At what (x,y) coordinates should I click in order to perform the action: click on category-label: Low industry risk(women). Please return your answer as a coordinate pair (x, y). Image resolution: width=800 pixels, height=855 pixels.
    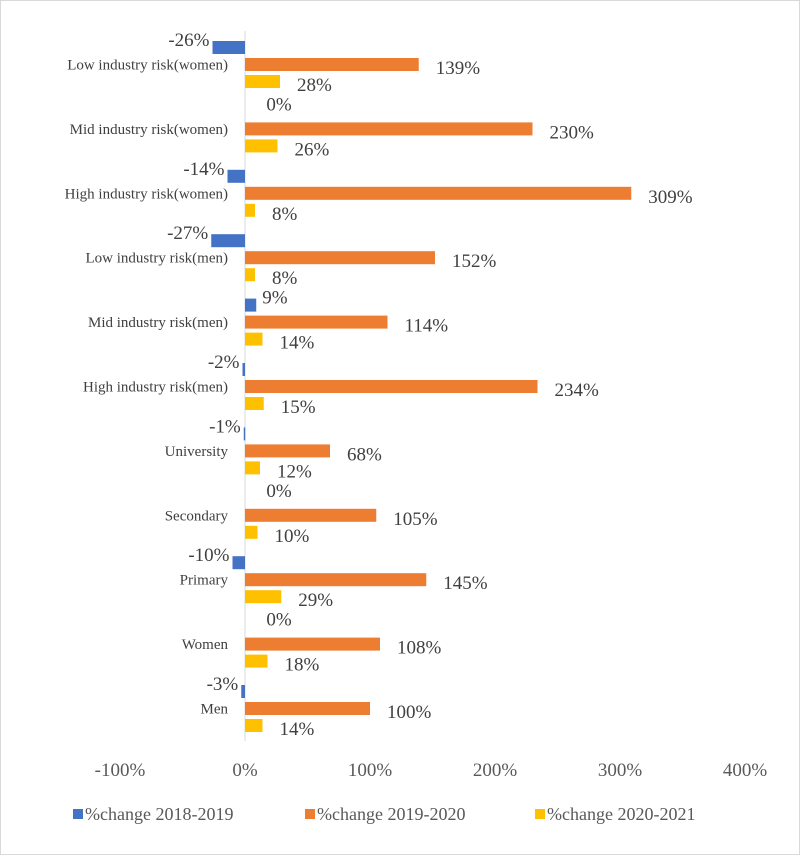
    Looking at the image, I should click on (147, 66).